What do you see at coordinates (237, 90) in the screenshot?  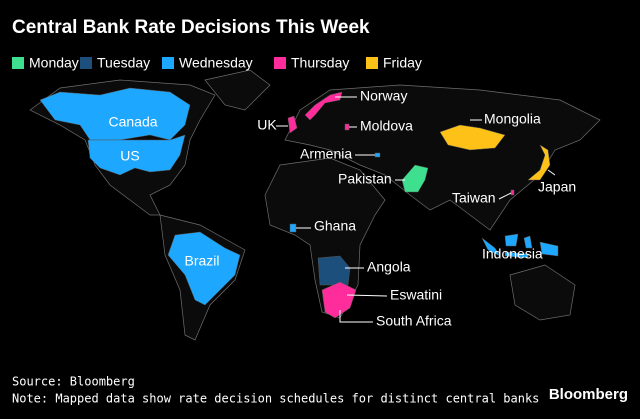 I see `greenland` at bounding box center [237, 90].